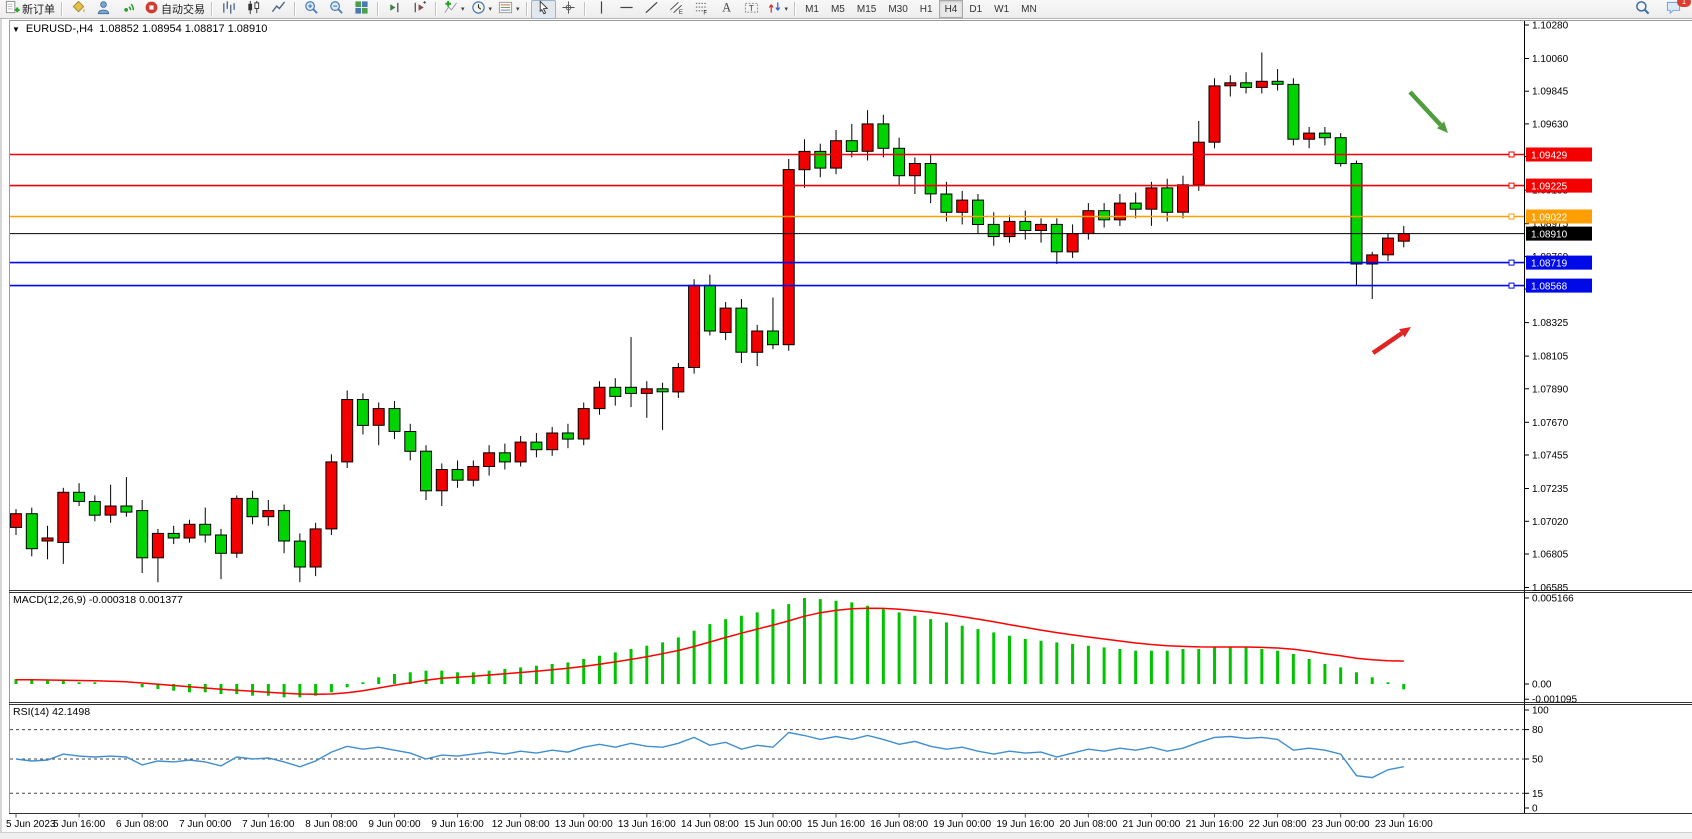 The width and height of the screenshot is (1692, 839). Describe the element at coordinates (1550, 456) in the screenshot. I see `svg-text: 1.07455` at that location.